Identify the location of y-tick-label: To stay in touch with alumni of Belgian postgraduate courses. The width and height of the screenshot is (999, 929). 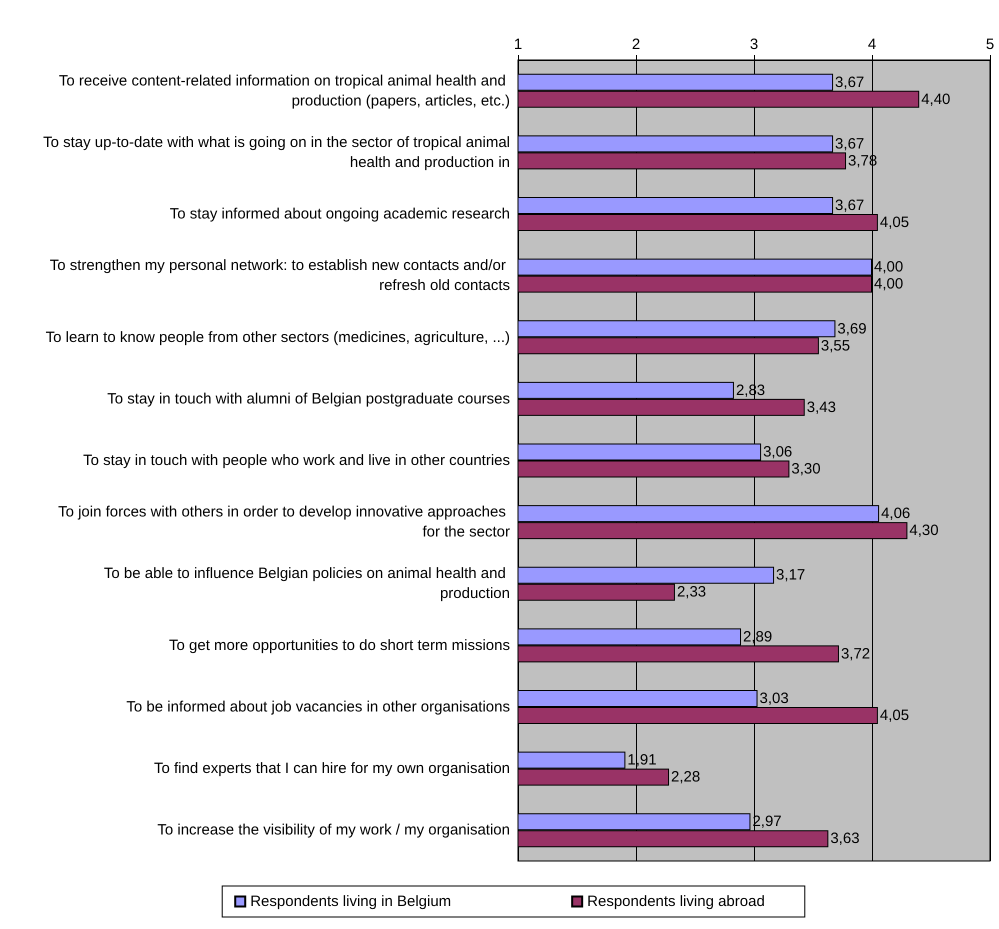
(308, 399).